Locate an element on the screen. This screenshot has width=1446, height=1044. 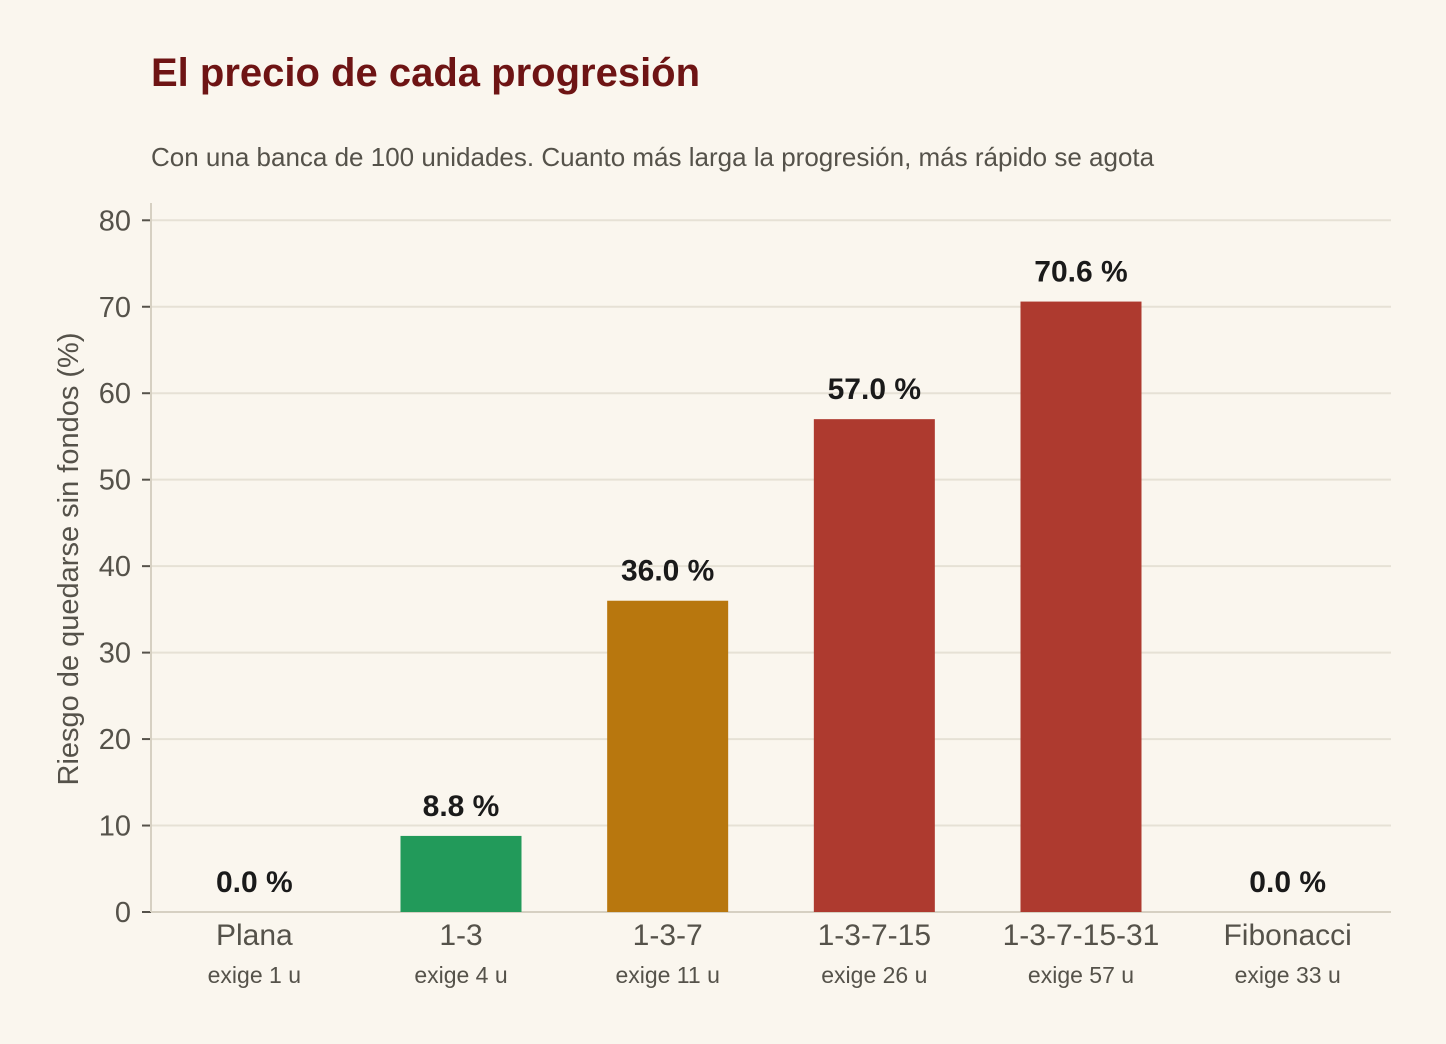
y-tick-label: 30 is located at coordinates (115, 654).